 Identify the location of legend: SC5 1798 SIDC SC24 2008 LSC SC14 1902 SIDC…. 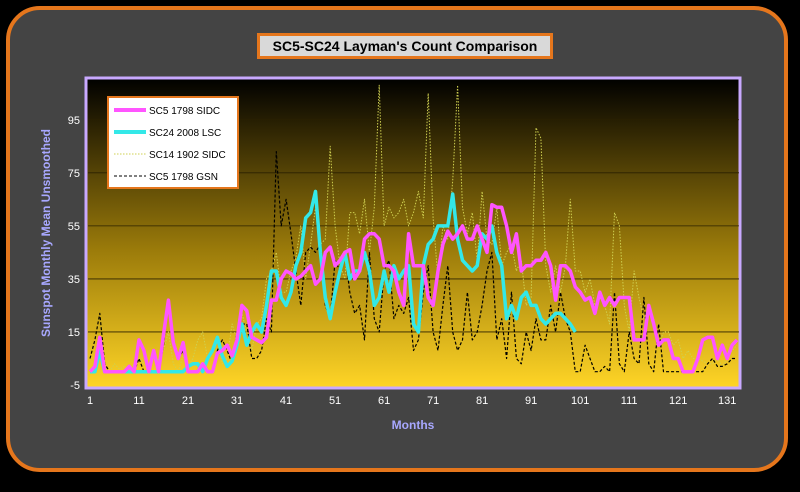
(173, 142).